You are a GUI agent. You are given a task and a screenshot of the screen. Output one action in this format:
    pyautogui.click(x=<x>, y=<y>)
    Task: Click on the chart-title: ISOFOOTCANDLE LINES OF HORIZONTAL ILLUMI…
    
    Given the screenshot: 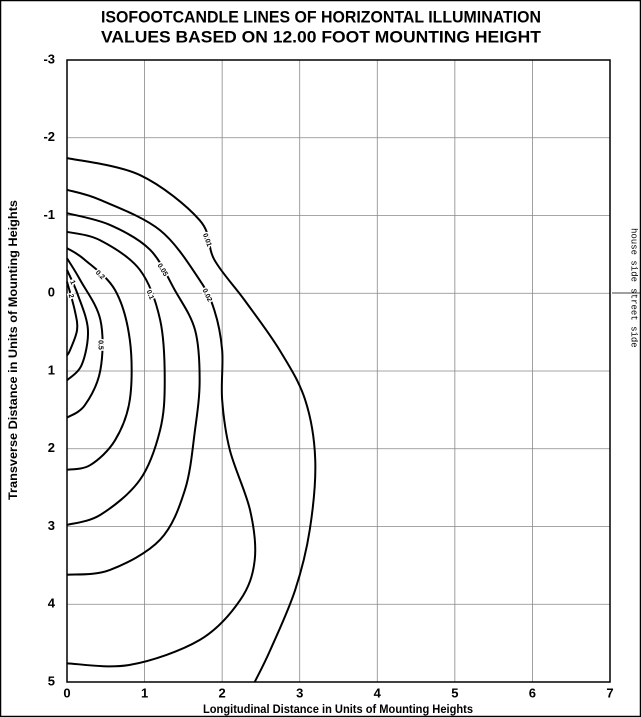 What is the action you would take?
    pyautogui.click(x=321, y=16)
    